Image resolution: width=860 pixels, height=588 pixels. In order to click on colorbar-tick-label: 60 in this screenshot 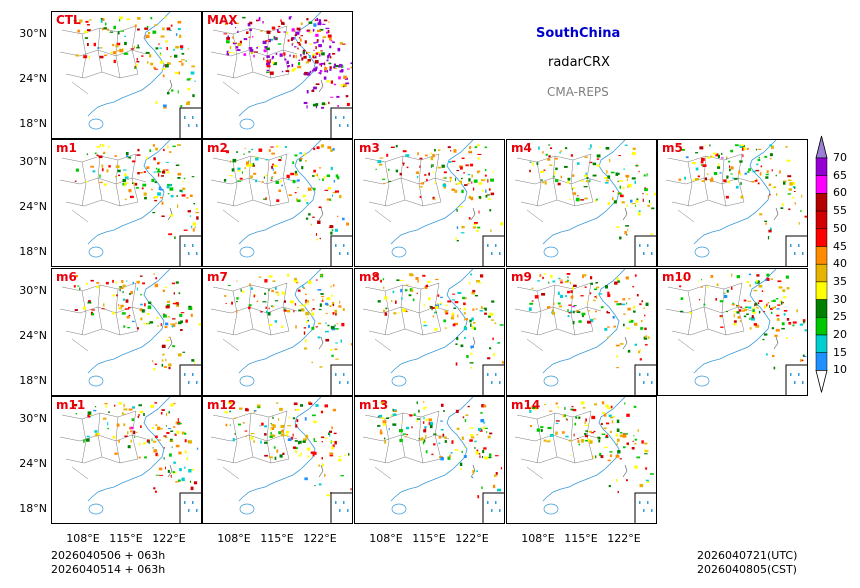, I will do `click(840, 193)`.